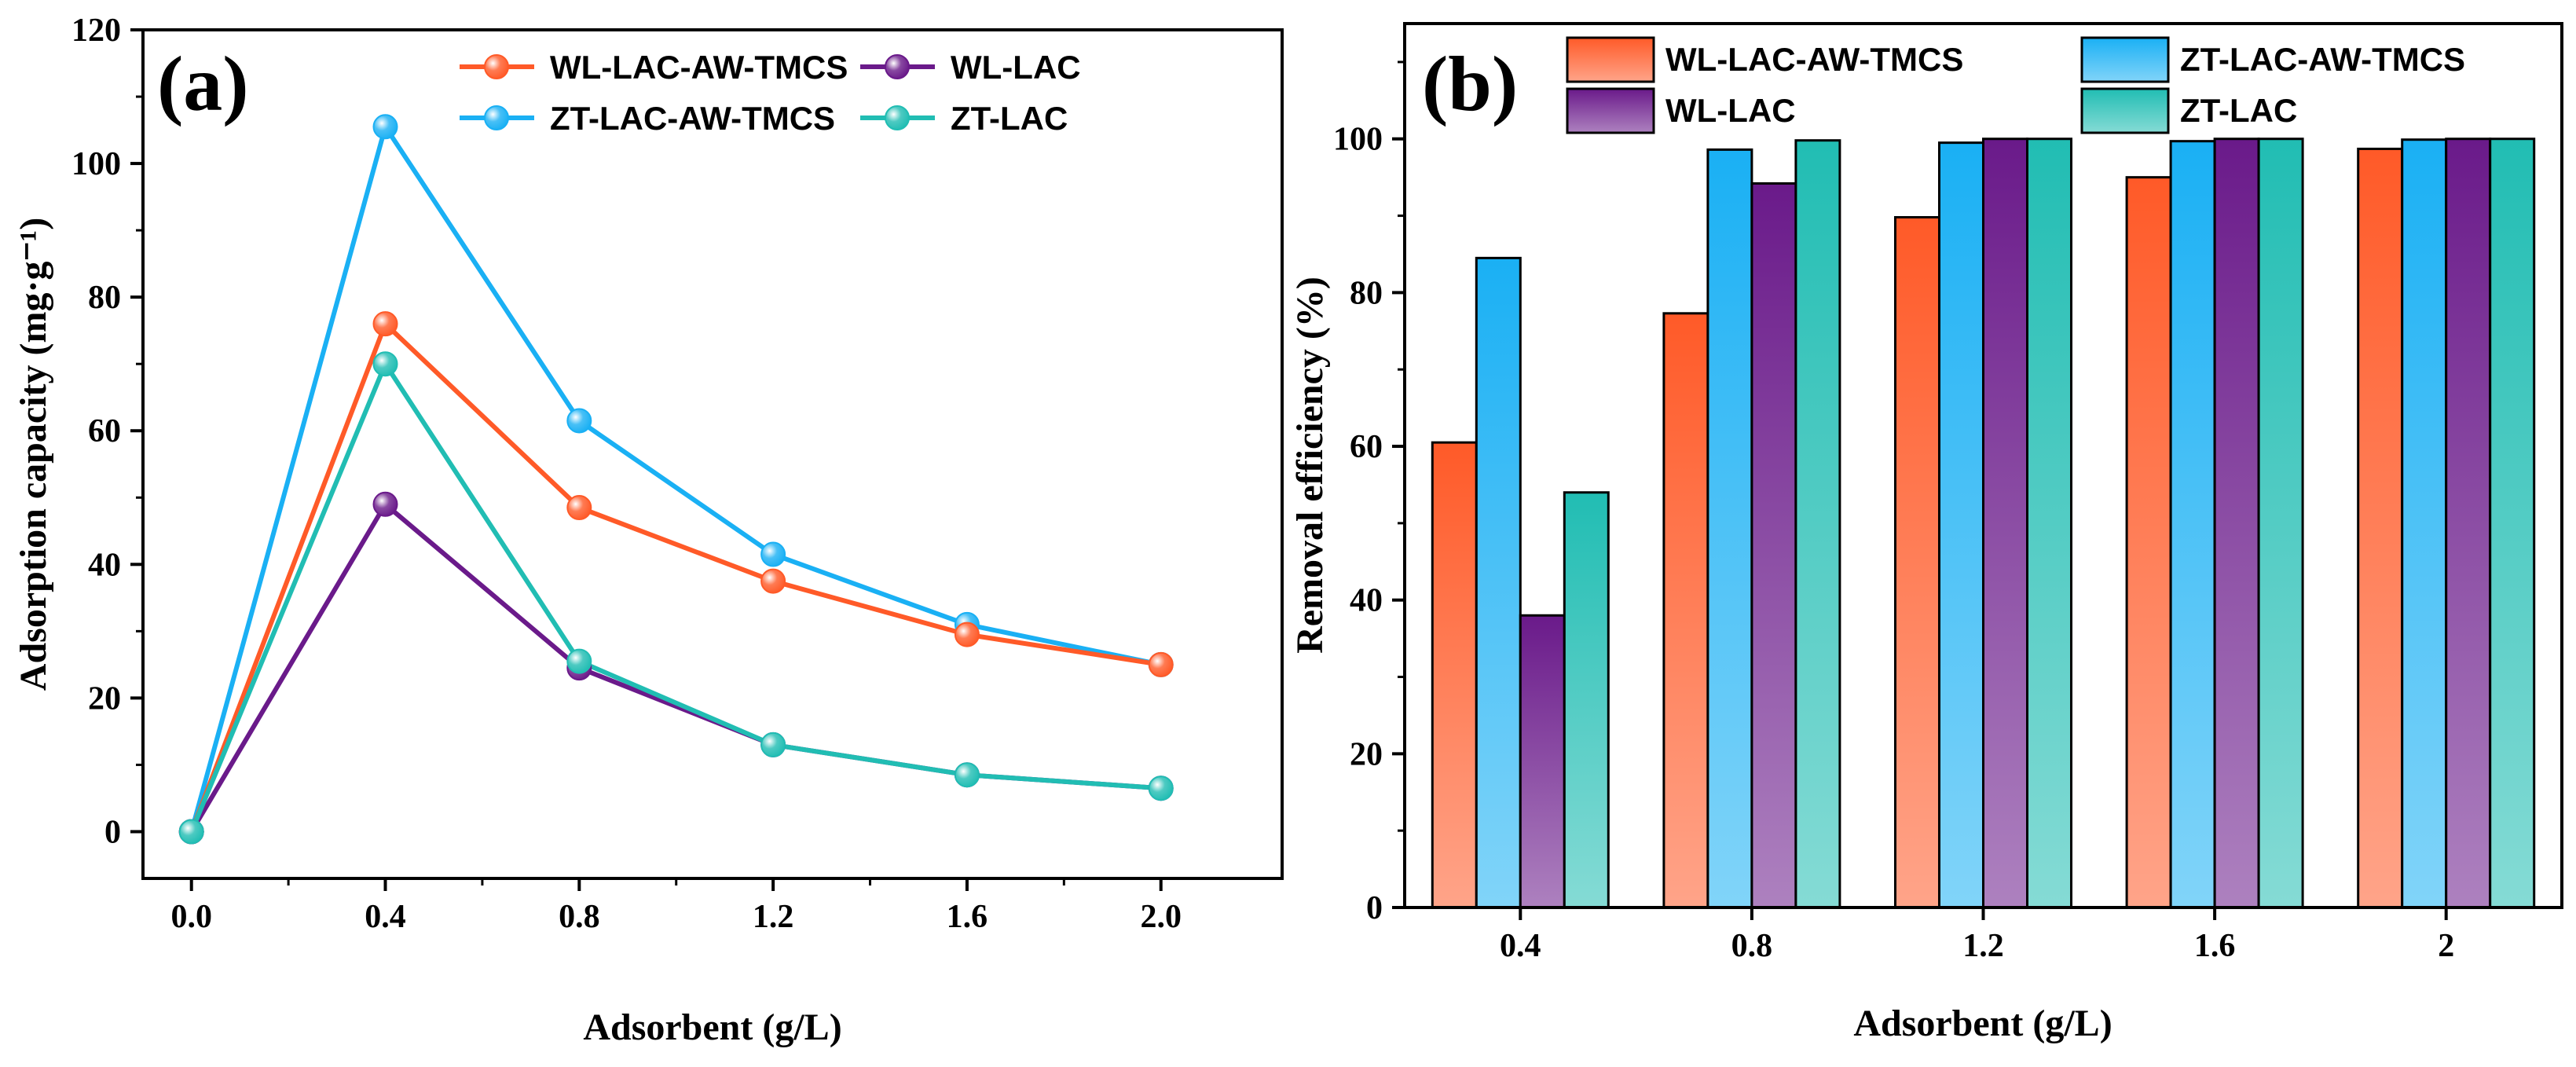 This screenshot has height=1067, width=2576. What do you see at coordinates (1161, 917) in the screenshot?
I see `panel-a-x-tick-label: 2.0` at bounding box center [1161, 917].